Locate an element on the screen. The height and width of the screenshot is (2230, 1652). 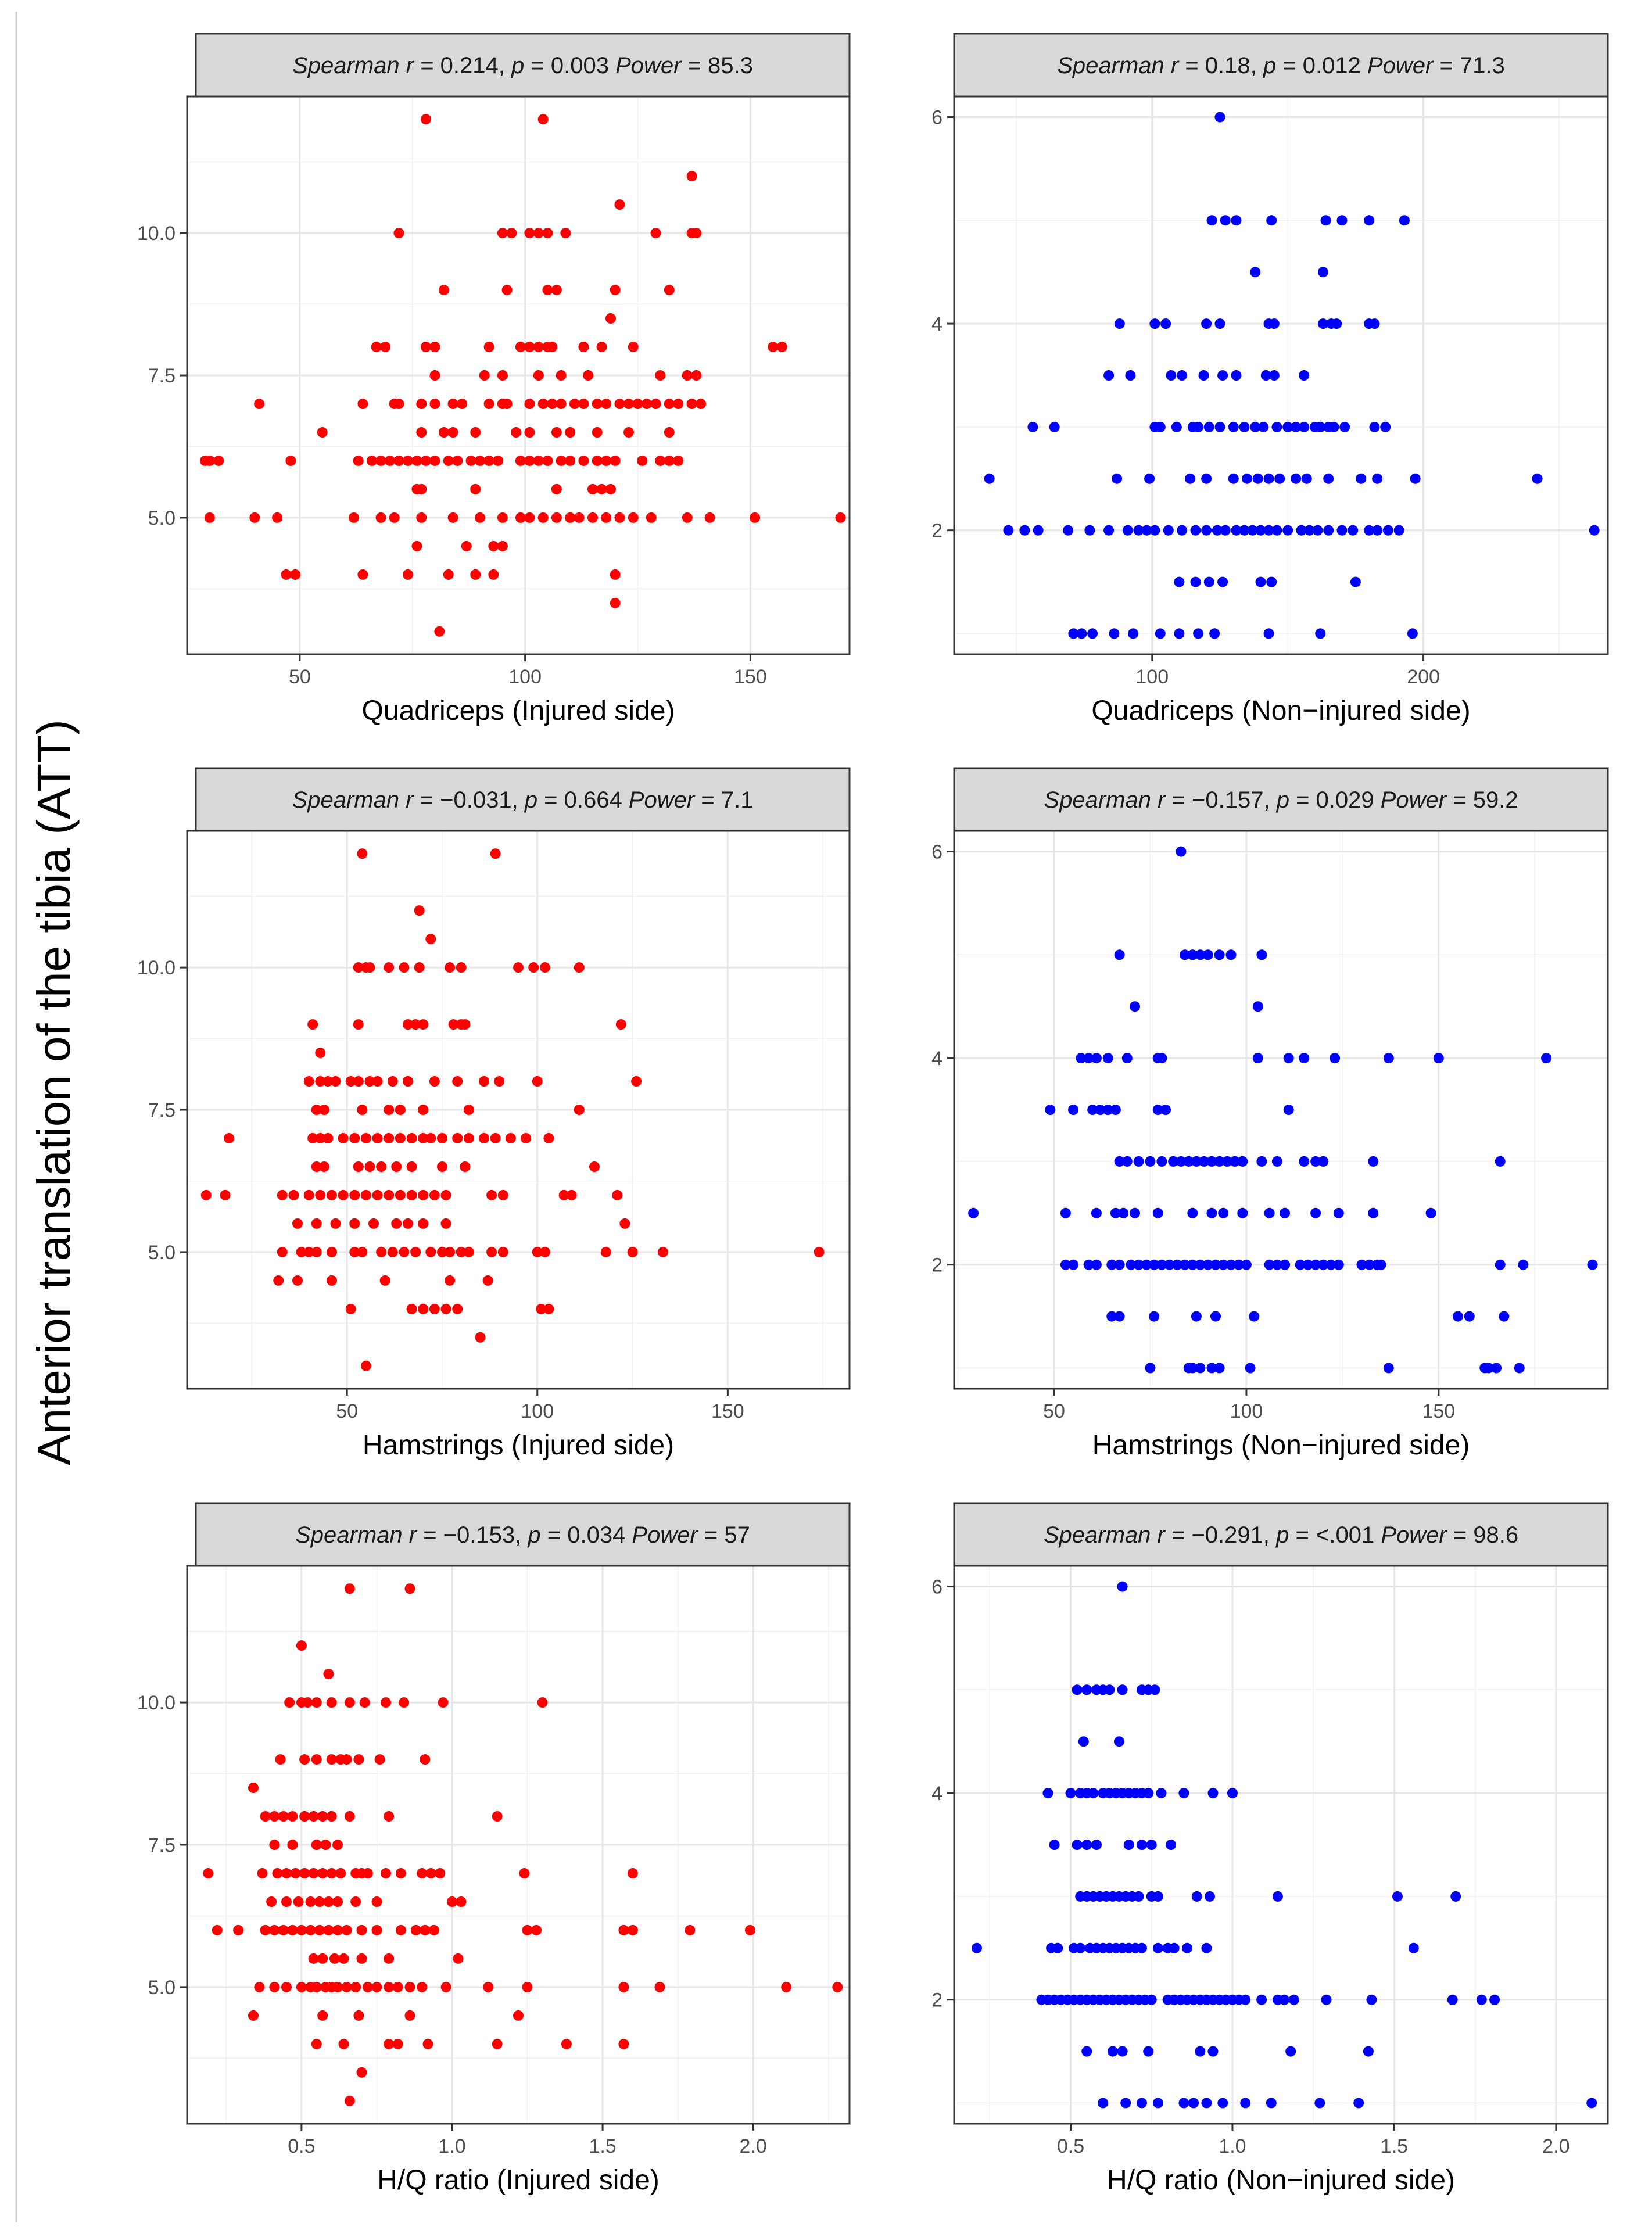
y-tick-label: 7.5 is located at coordinates (161, 1845).